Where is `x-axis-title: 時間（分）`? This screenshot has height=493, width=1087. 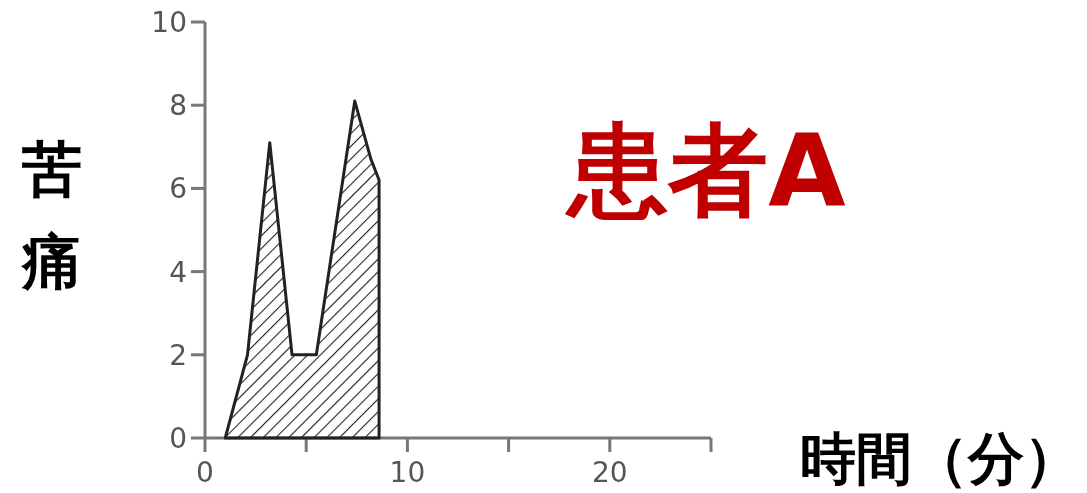
x-axis-title: 時間（分） is located at coordinates (940, 458).